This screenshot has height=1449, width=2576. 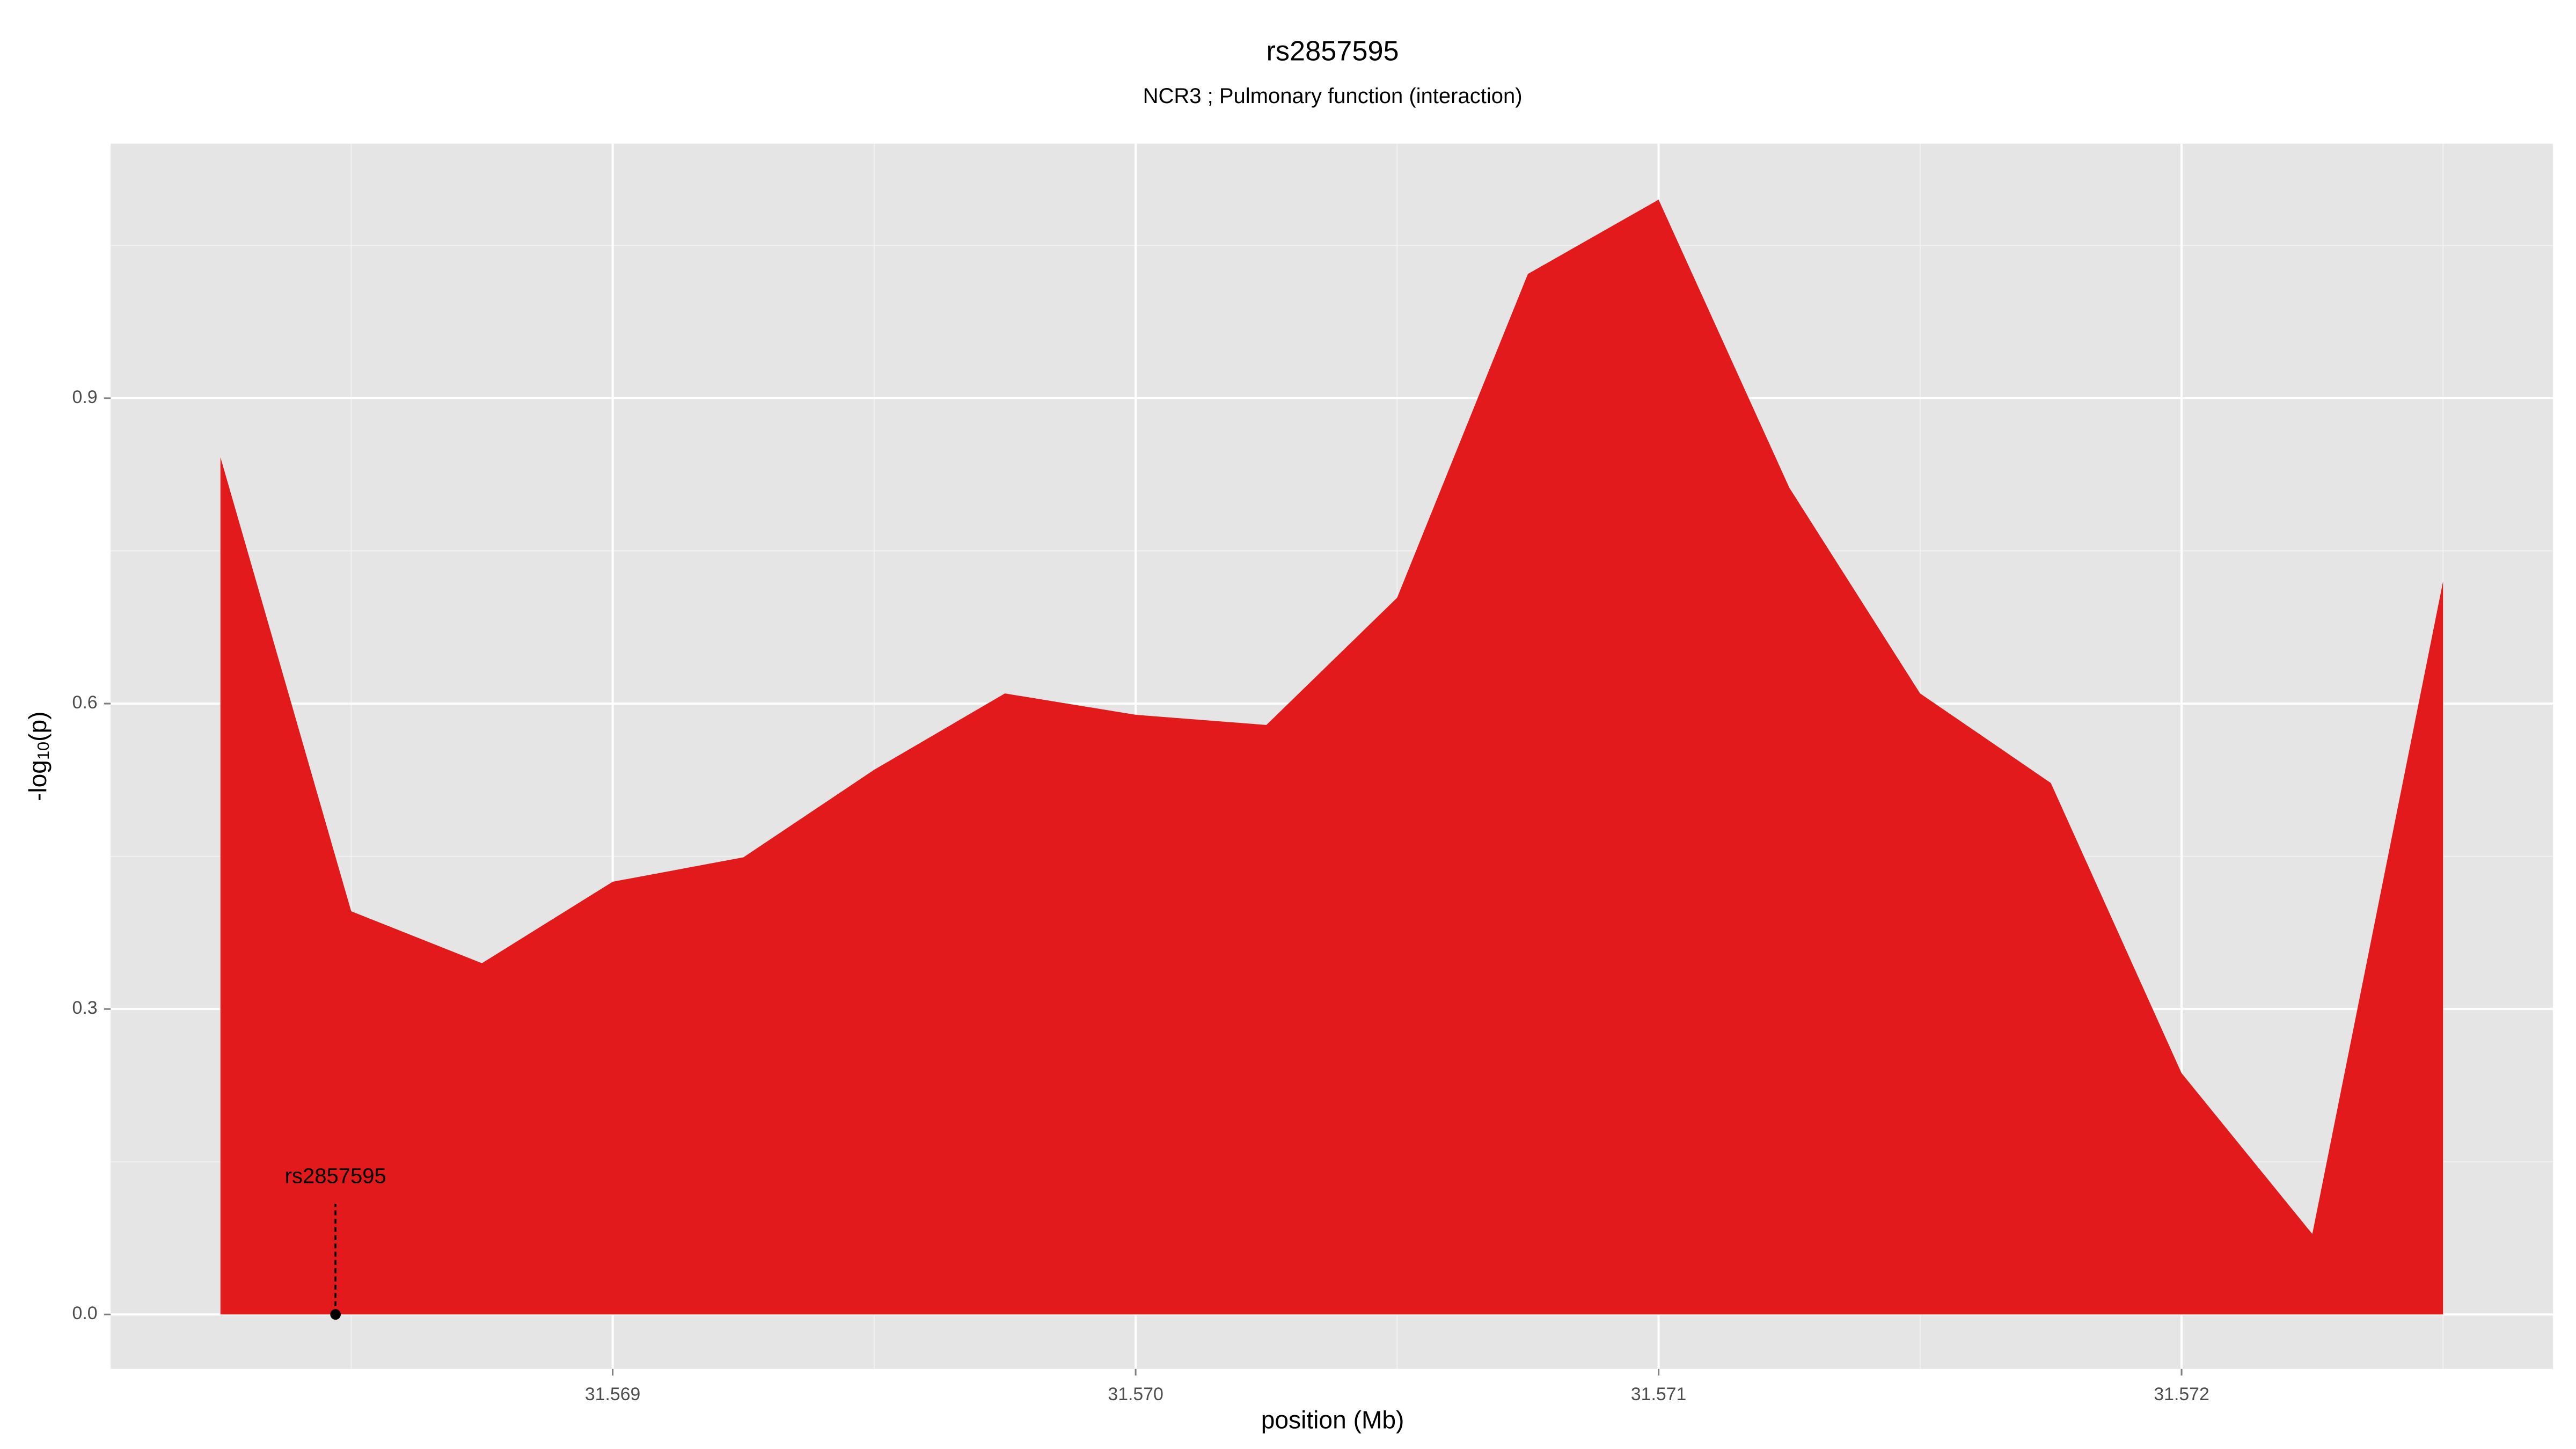 I want to click on x-tick-label: 31.569, so click(x=612, y=1394).